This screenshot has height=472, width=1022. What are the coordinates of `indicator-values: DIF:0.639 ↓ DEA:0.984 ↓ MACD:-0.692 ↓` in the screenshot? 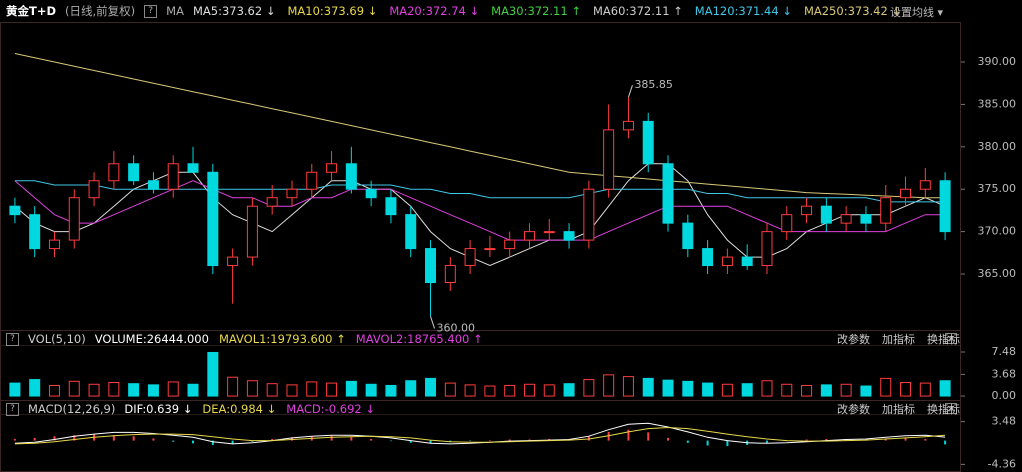 It's located at (249, 409).